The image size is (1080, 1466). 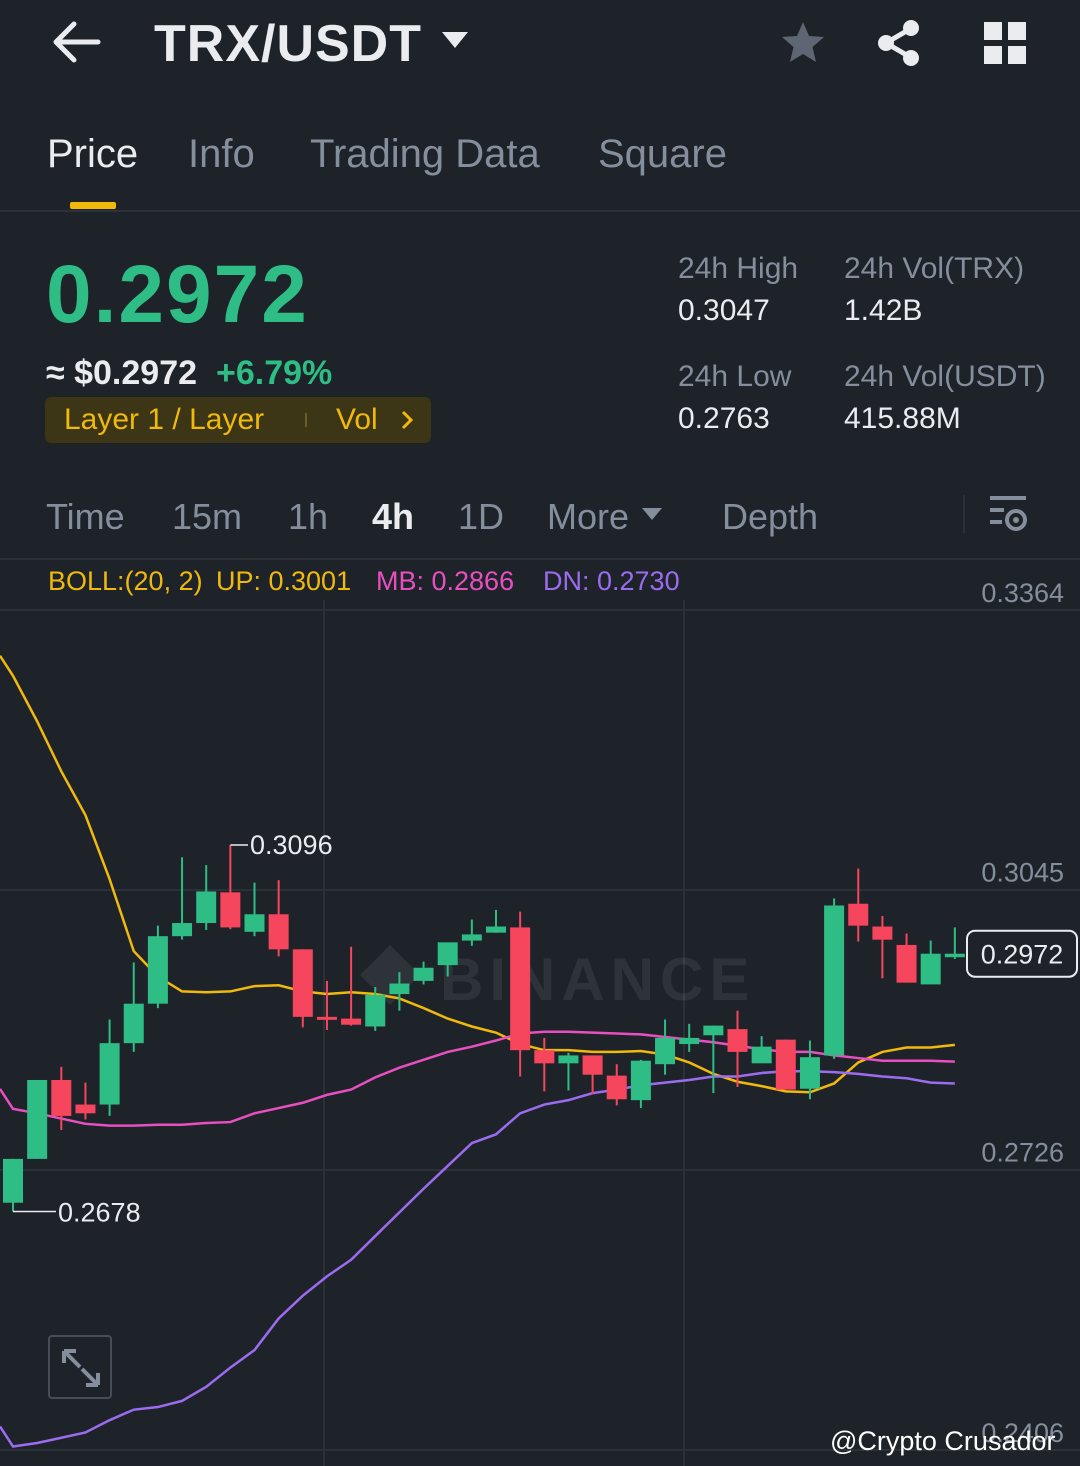 I want to click on star-icon, so click(x=803, y=43).